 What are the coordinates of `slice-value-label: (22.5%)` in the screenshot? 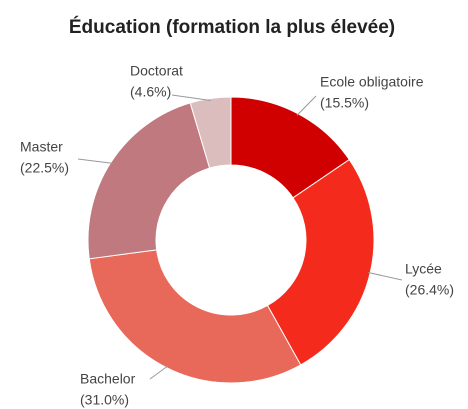 It's located at (44, 168).